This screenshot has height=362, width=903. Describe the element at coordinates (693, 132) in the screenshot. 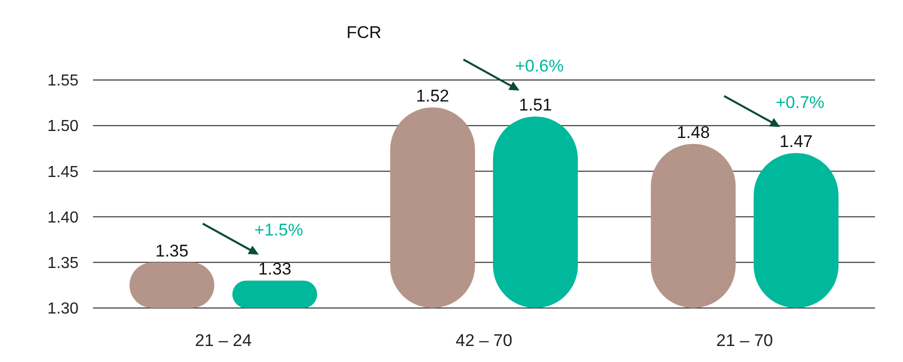

I see `data-label: 1.48` at that location.